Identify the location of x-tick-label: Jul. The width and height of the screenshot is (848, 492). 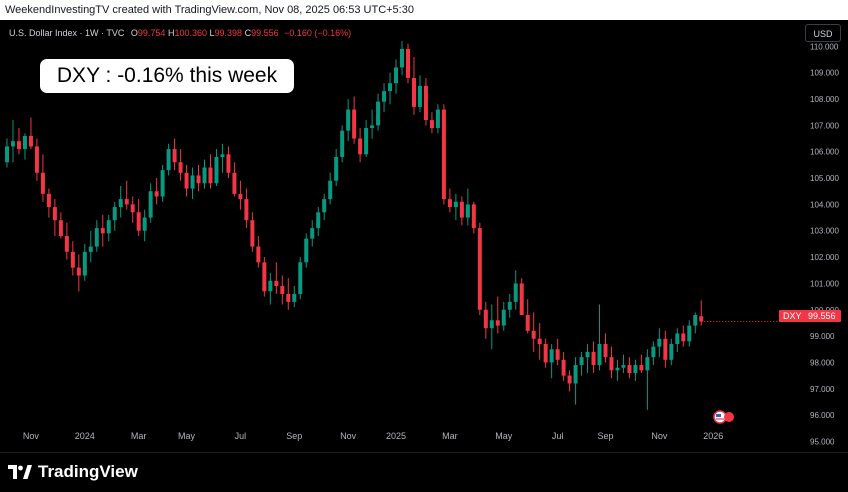
(241, 436).